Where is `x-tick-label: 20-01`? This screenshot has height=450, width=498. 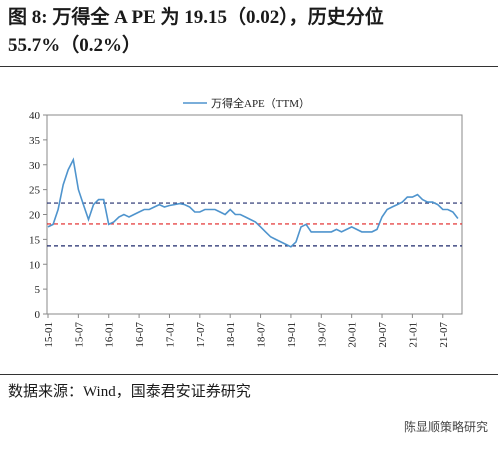 x-tick-label: 20-01 is located at coordinates (353, 335).